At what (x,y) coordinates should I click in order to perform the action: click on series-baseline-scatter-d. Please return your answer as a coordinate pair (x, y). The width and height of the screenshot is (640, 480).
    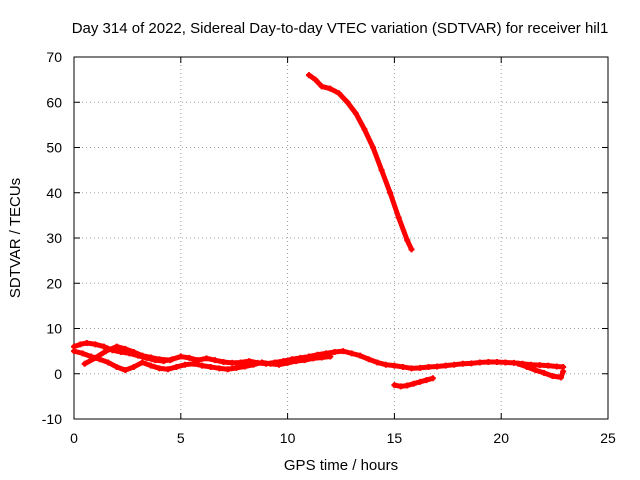
    Looking at the image, I should click on (541, 370).